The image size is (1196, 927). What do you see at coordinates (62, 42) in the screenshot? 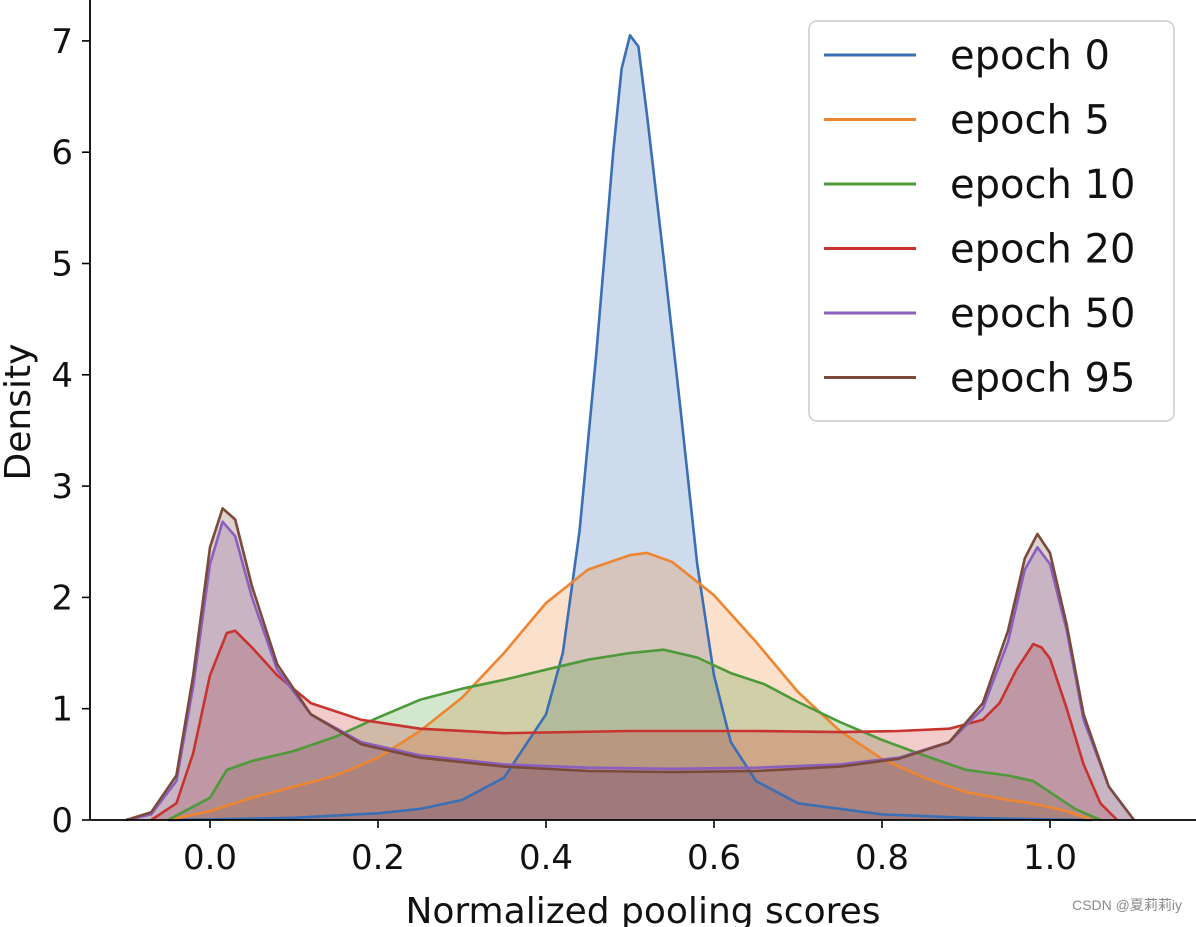
I see `y-tick-label: 7` at bounding box center [62, 42].